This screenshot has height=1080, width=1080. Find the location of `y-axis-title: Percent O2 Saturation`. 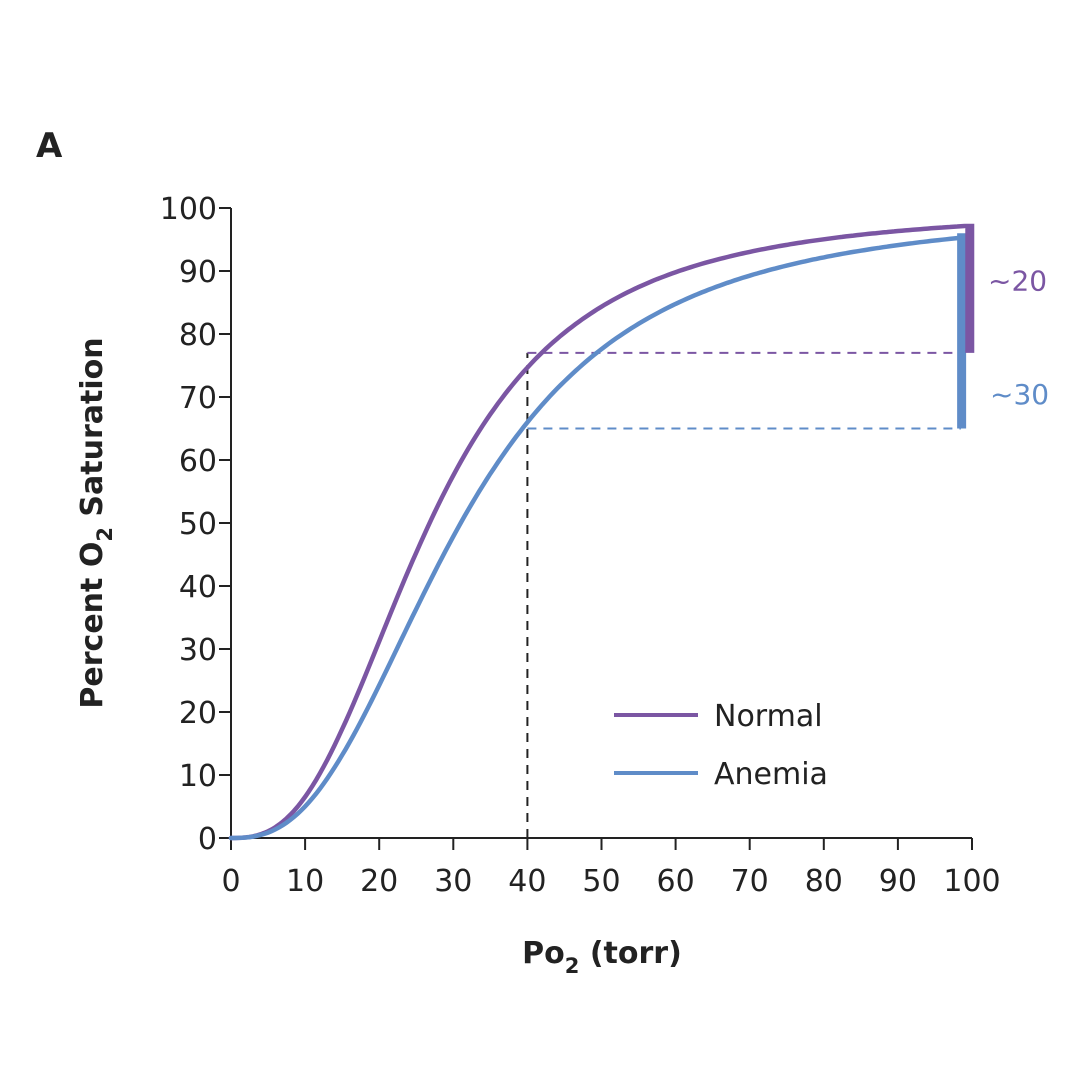

y-axis-title: Percent O2 Saturation is located at coordinates (96, 522).